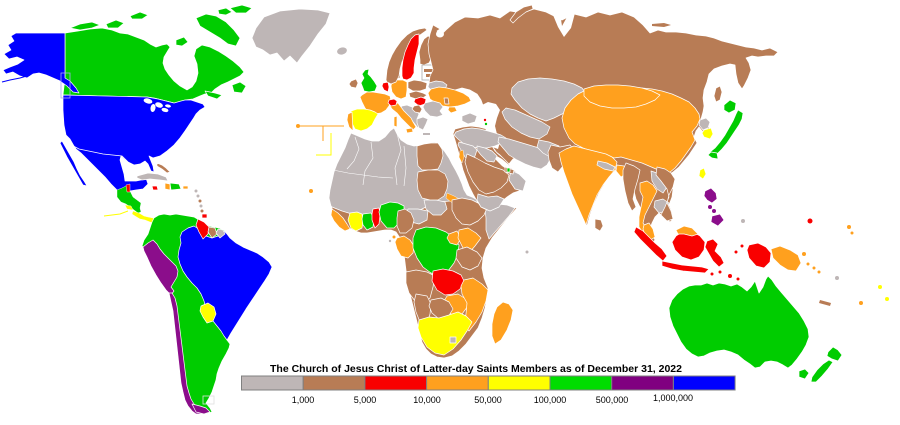  What do you see at coordinates (612, 400) in the screenshot?
I see `svg-text: 500,000` at bounding box center [612, 400].